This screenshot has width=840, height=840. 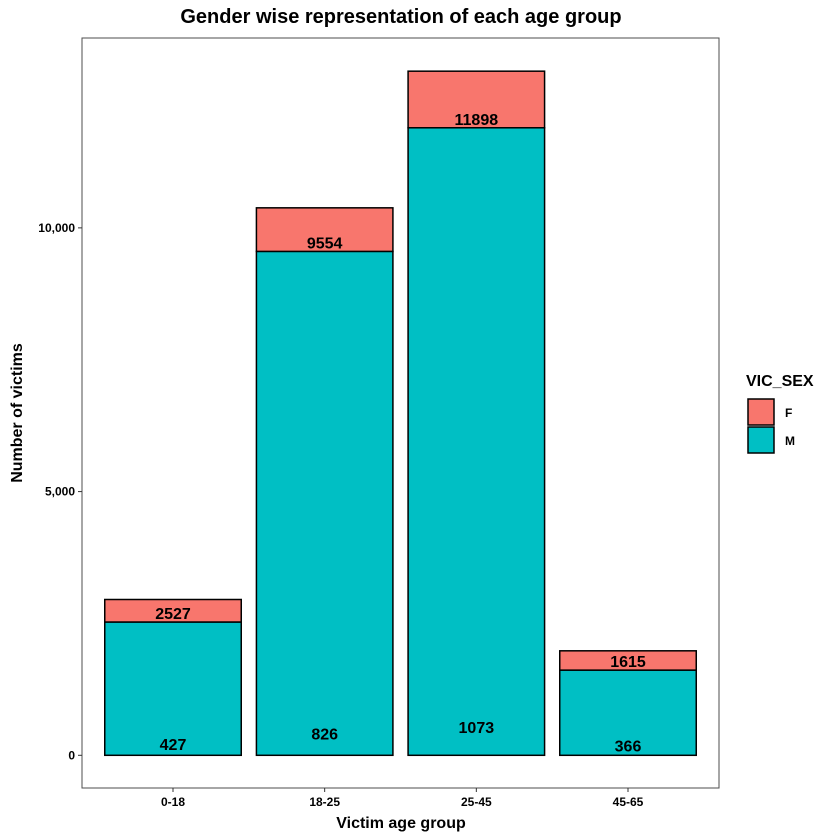 I want to click on x-tick-label: 45-65, so click(x=628, y=802).